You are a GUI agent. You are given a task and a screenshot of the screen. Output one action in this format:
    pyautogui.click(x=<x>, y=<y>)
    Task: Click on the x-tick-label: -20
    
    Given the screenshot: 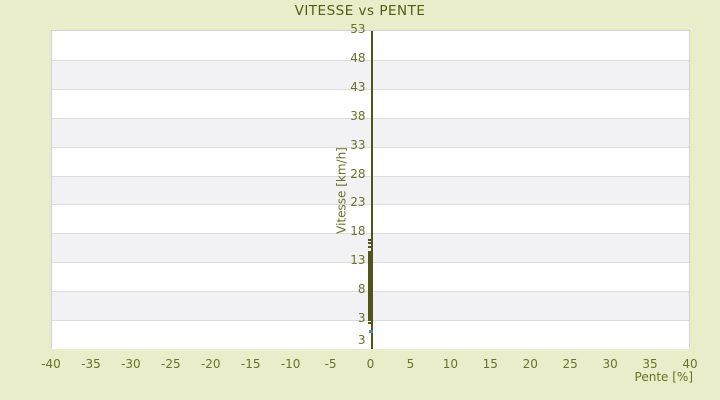 What is the action you would take?
    pyautogui.click(x=210, y=364)
    